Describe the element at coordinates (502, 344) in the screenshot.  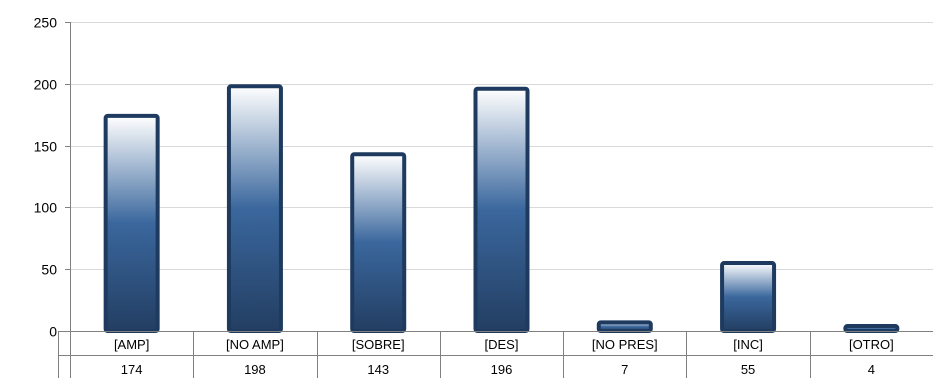
I see `x-category-label: [DES]` at that location.